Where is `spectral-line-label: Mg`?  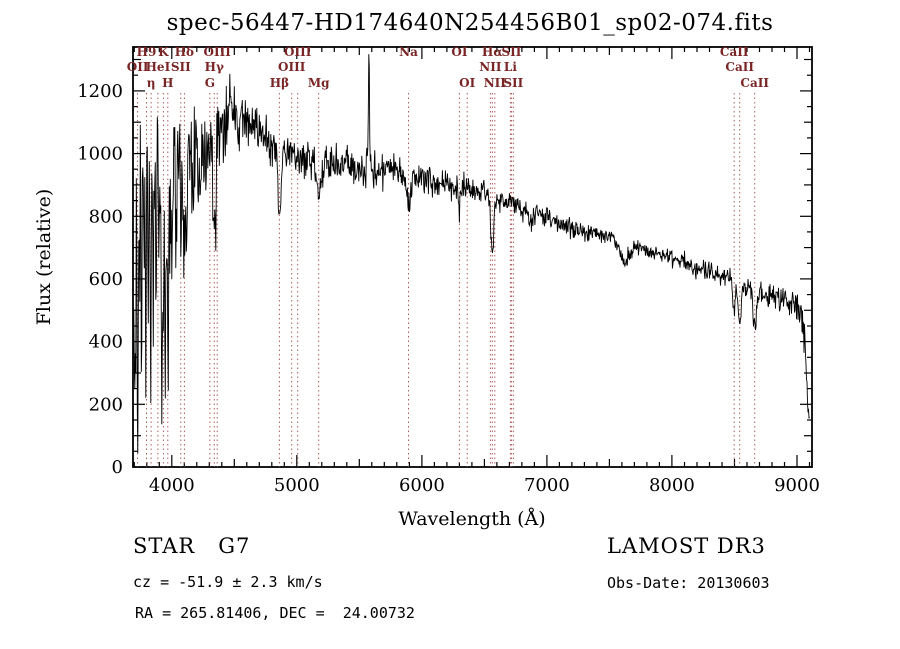
spectral-line-label: Mg is located at coordinates (319, 83).